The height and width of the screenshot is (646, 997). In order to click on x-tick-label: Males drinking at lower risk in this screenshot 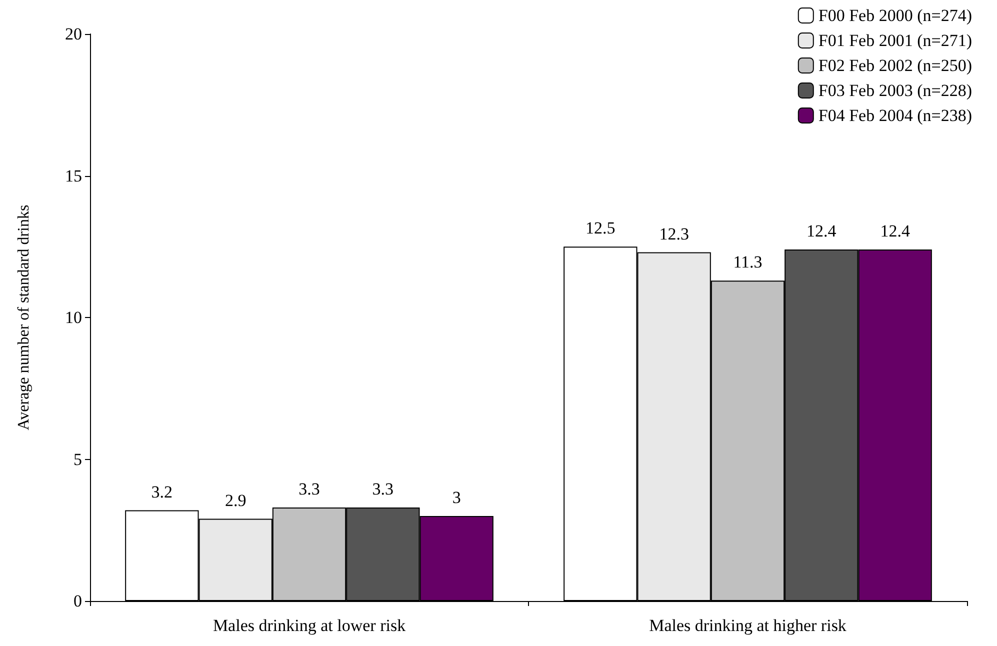, I will do `click(309, 625)`.